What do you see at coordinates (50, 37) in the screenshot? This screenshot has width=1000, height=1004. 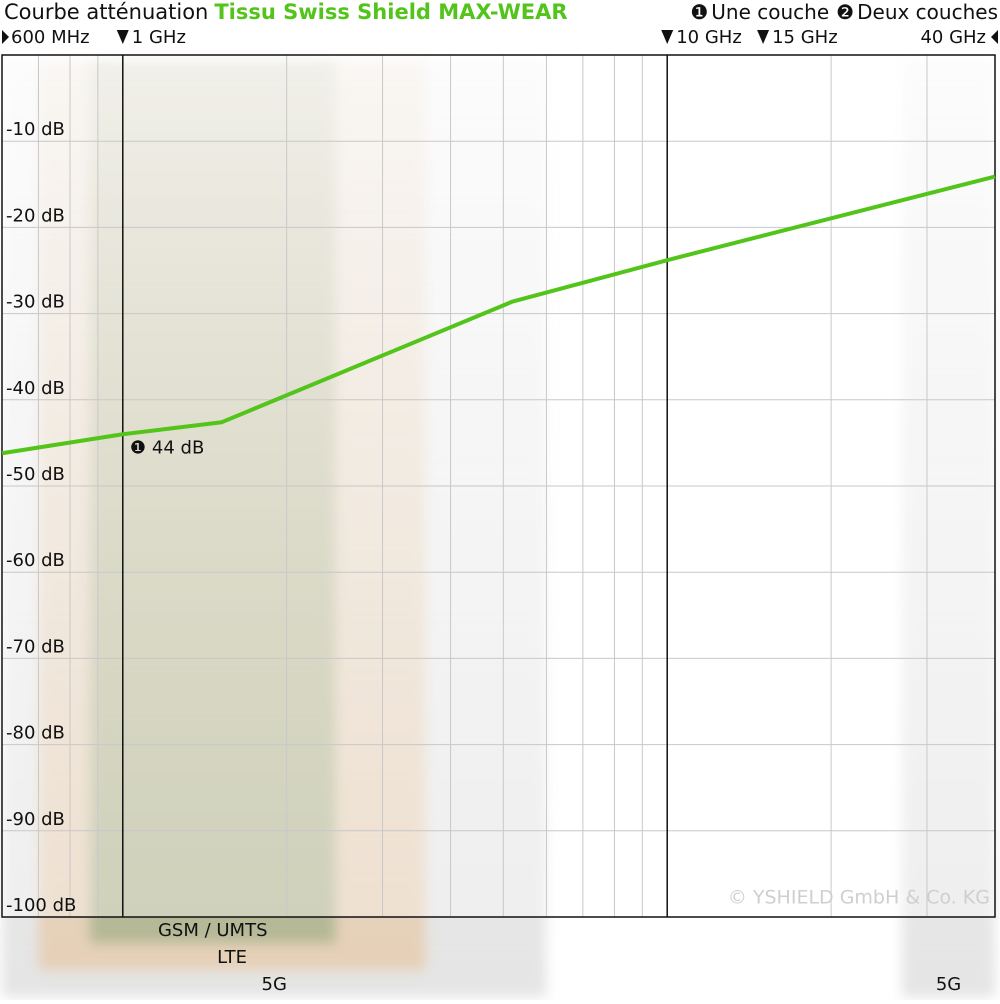 I see `x-tick-label: 600 MHz` at bounding box center [50, 37].